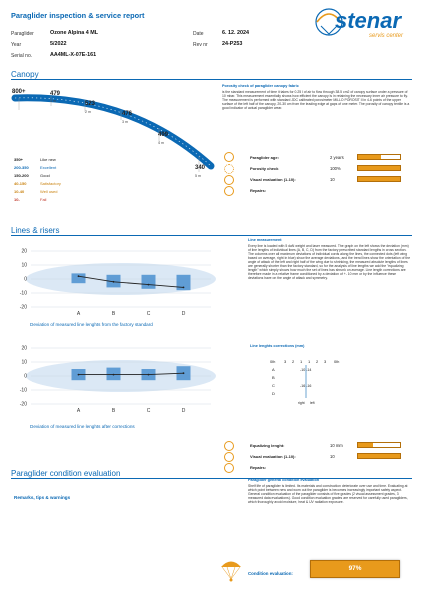 The image size is (423, 600). Describe the element at coordinates (379, 456) in the screenshot. I see `lines-visual-bar` at that location.